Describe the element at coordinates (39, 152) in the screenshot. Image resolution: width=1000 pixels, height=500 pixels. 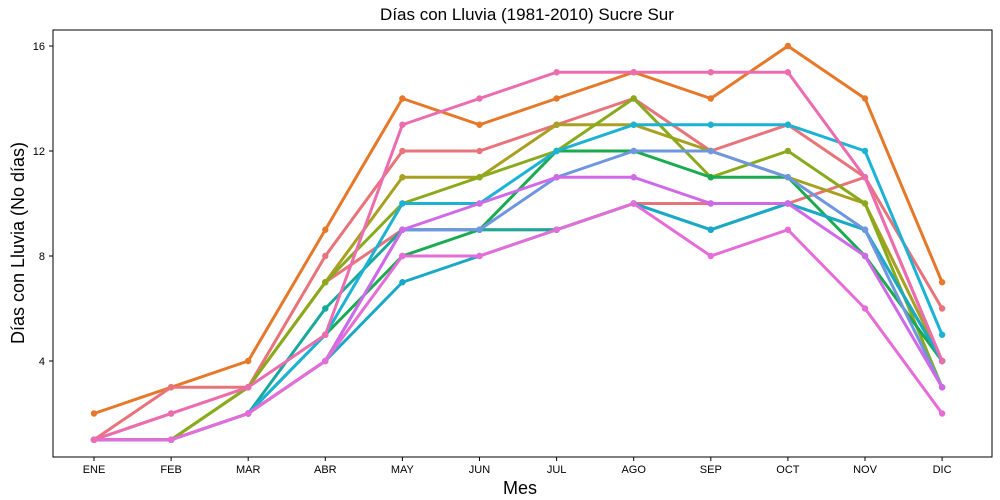
I see `y-tick-label: 12` at that location.